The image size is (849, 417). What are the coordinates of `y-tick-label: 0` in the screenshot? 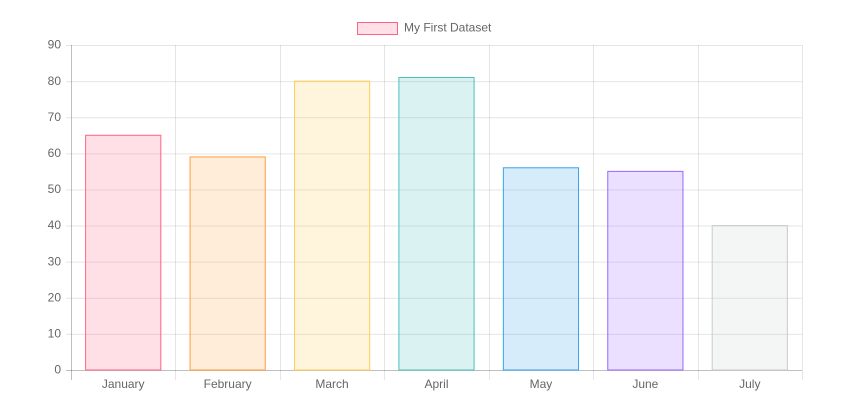 It's located at (57, 370).